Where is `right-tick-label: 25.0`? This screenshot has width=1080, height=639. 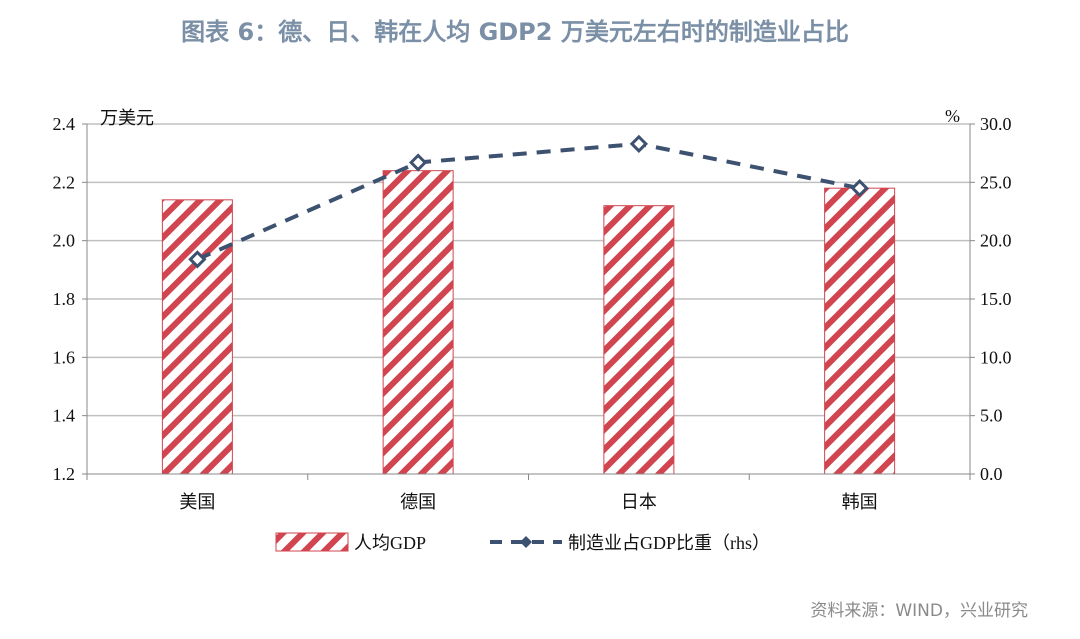
right-tick-label: 25.0 is located at coordinates (996, 182).